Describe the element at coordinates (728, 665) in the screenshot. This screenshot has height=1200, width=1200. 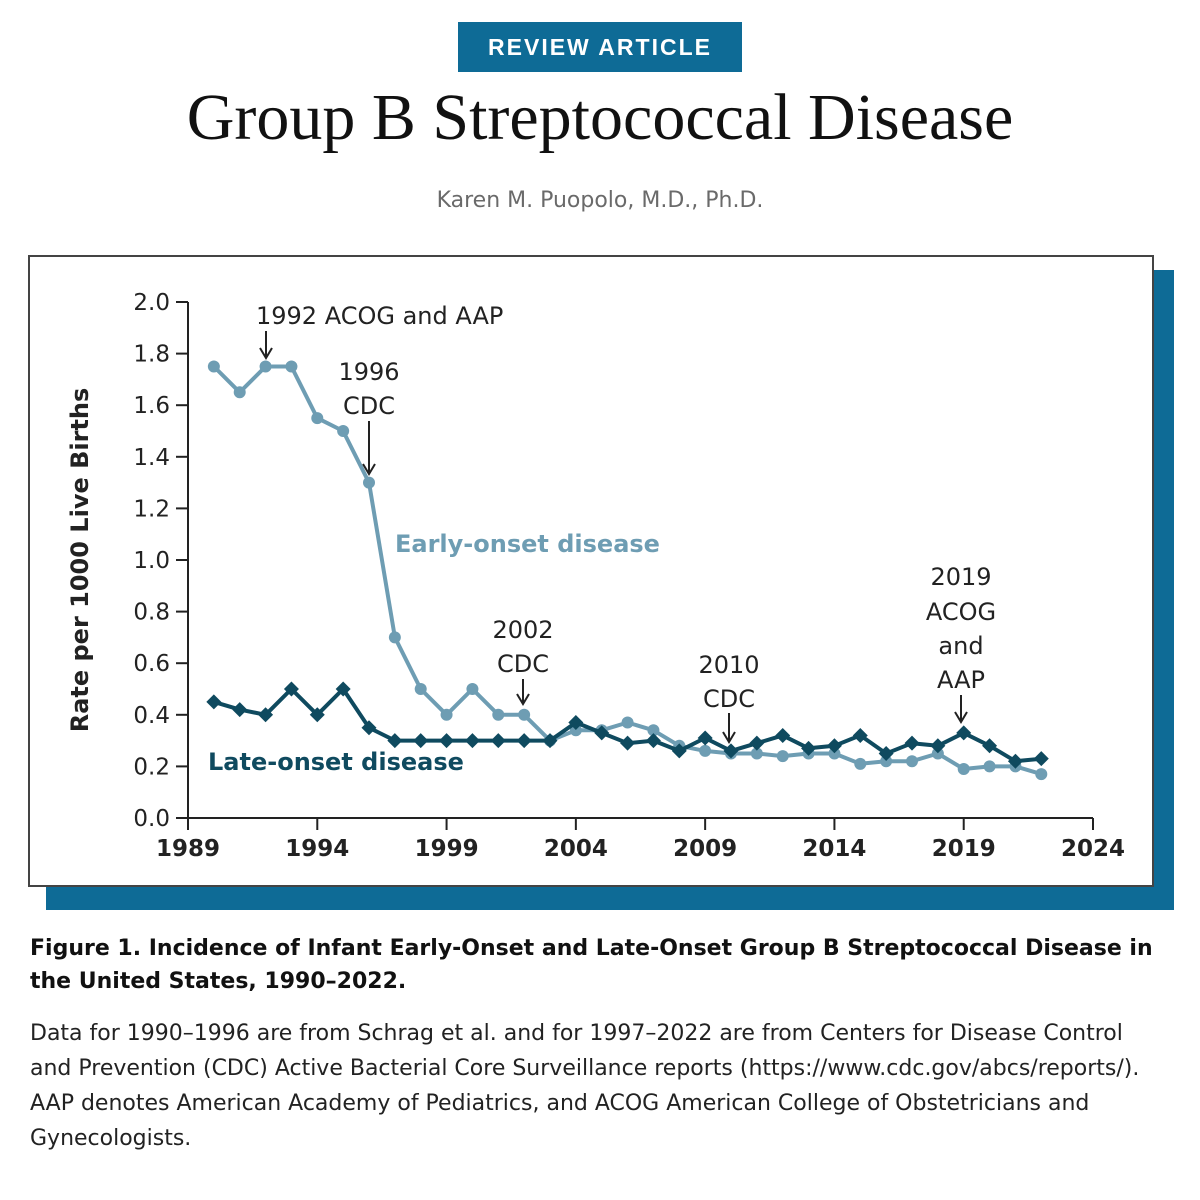
I see `annotation-2010-line-1: 2010` at that location.